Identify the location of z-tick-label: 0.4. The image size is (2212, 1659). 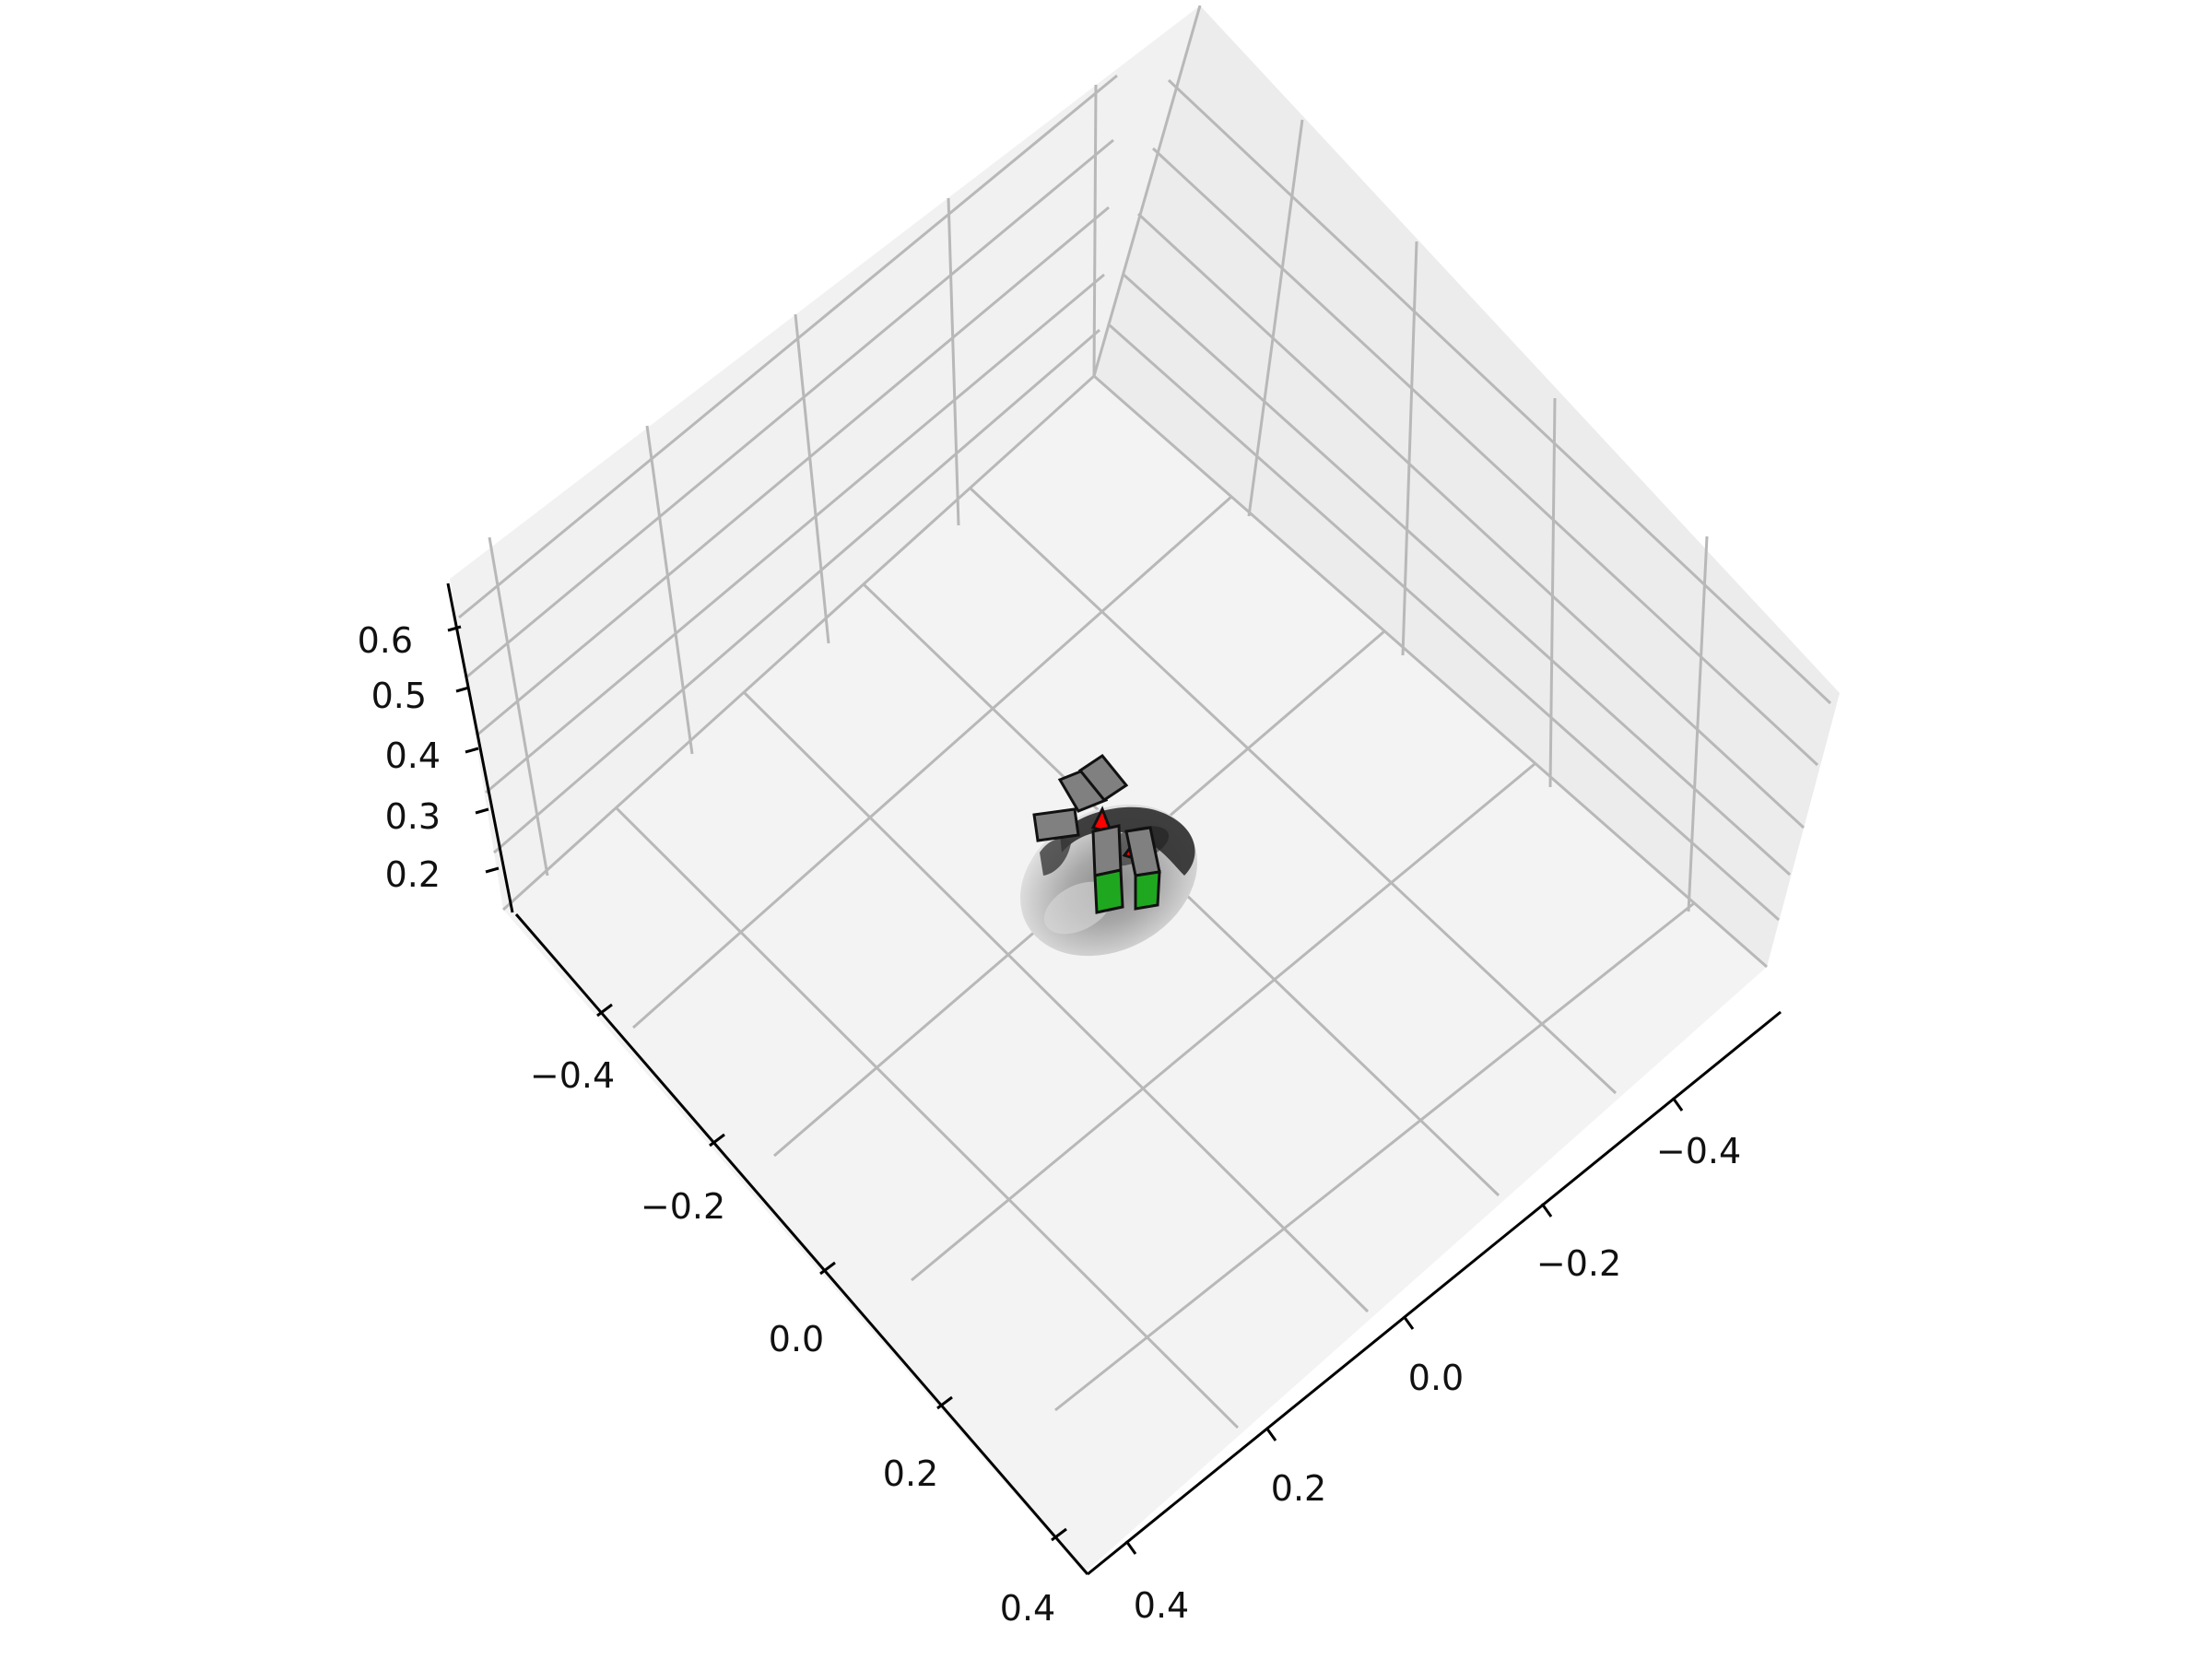
(413, 755).